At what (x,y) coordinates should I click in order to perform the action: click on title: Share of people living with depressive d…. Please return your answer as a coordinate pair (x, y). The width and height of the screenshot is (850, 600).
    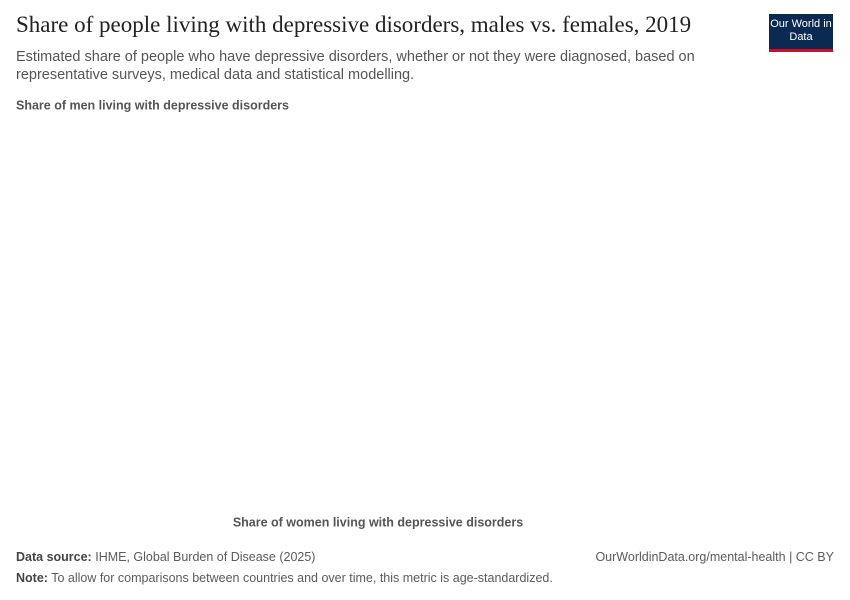
    Looking at the image, I should click on (354, 24).